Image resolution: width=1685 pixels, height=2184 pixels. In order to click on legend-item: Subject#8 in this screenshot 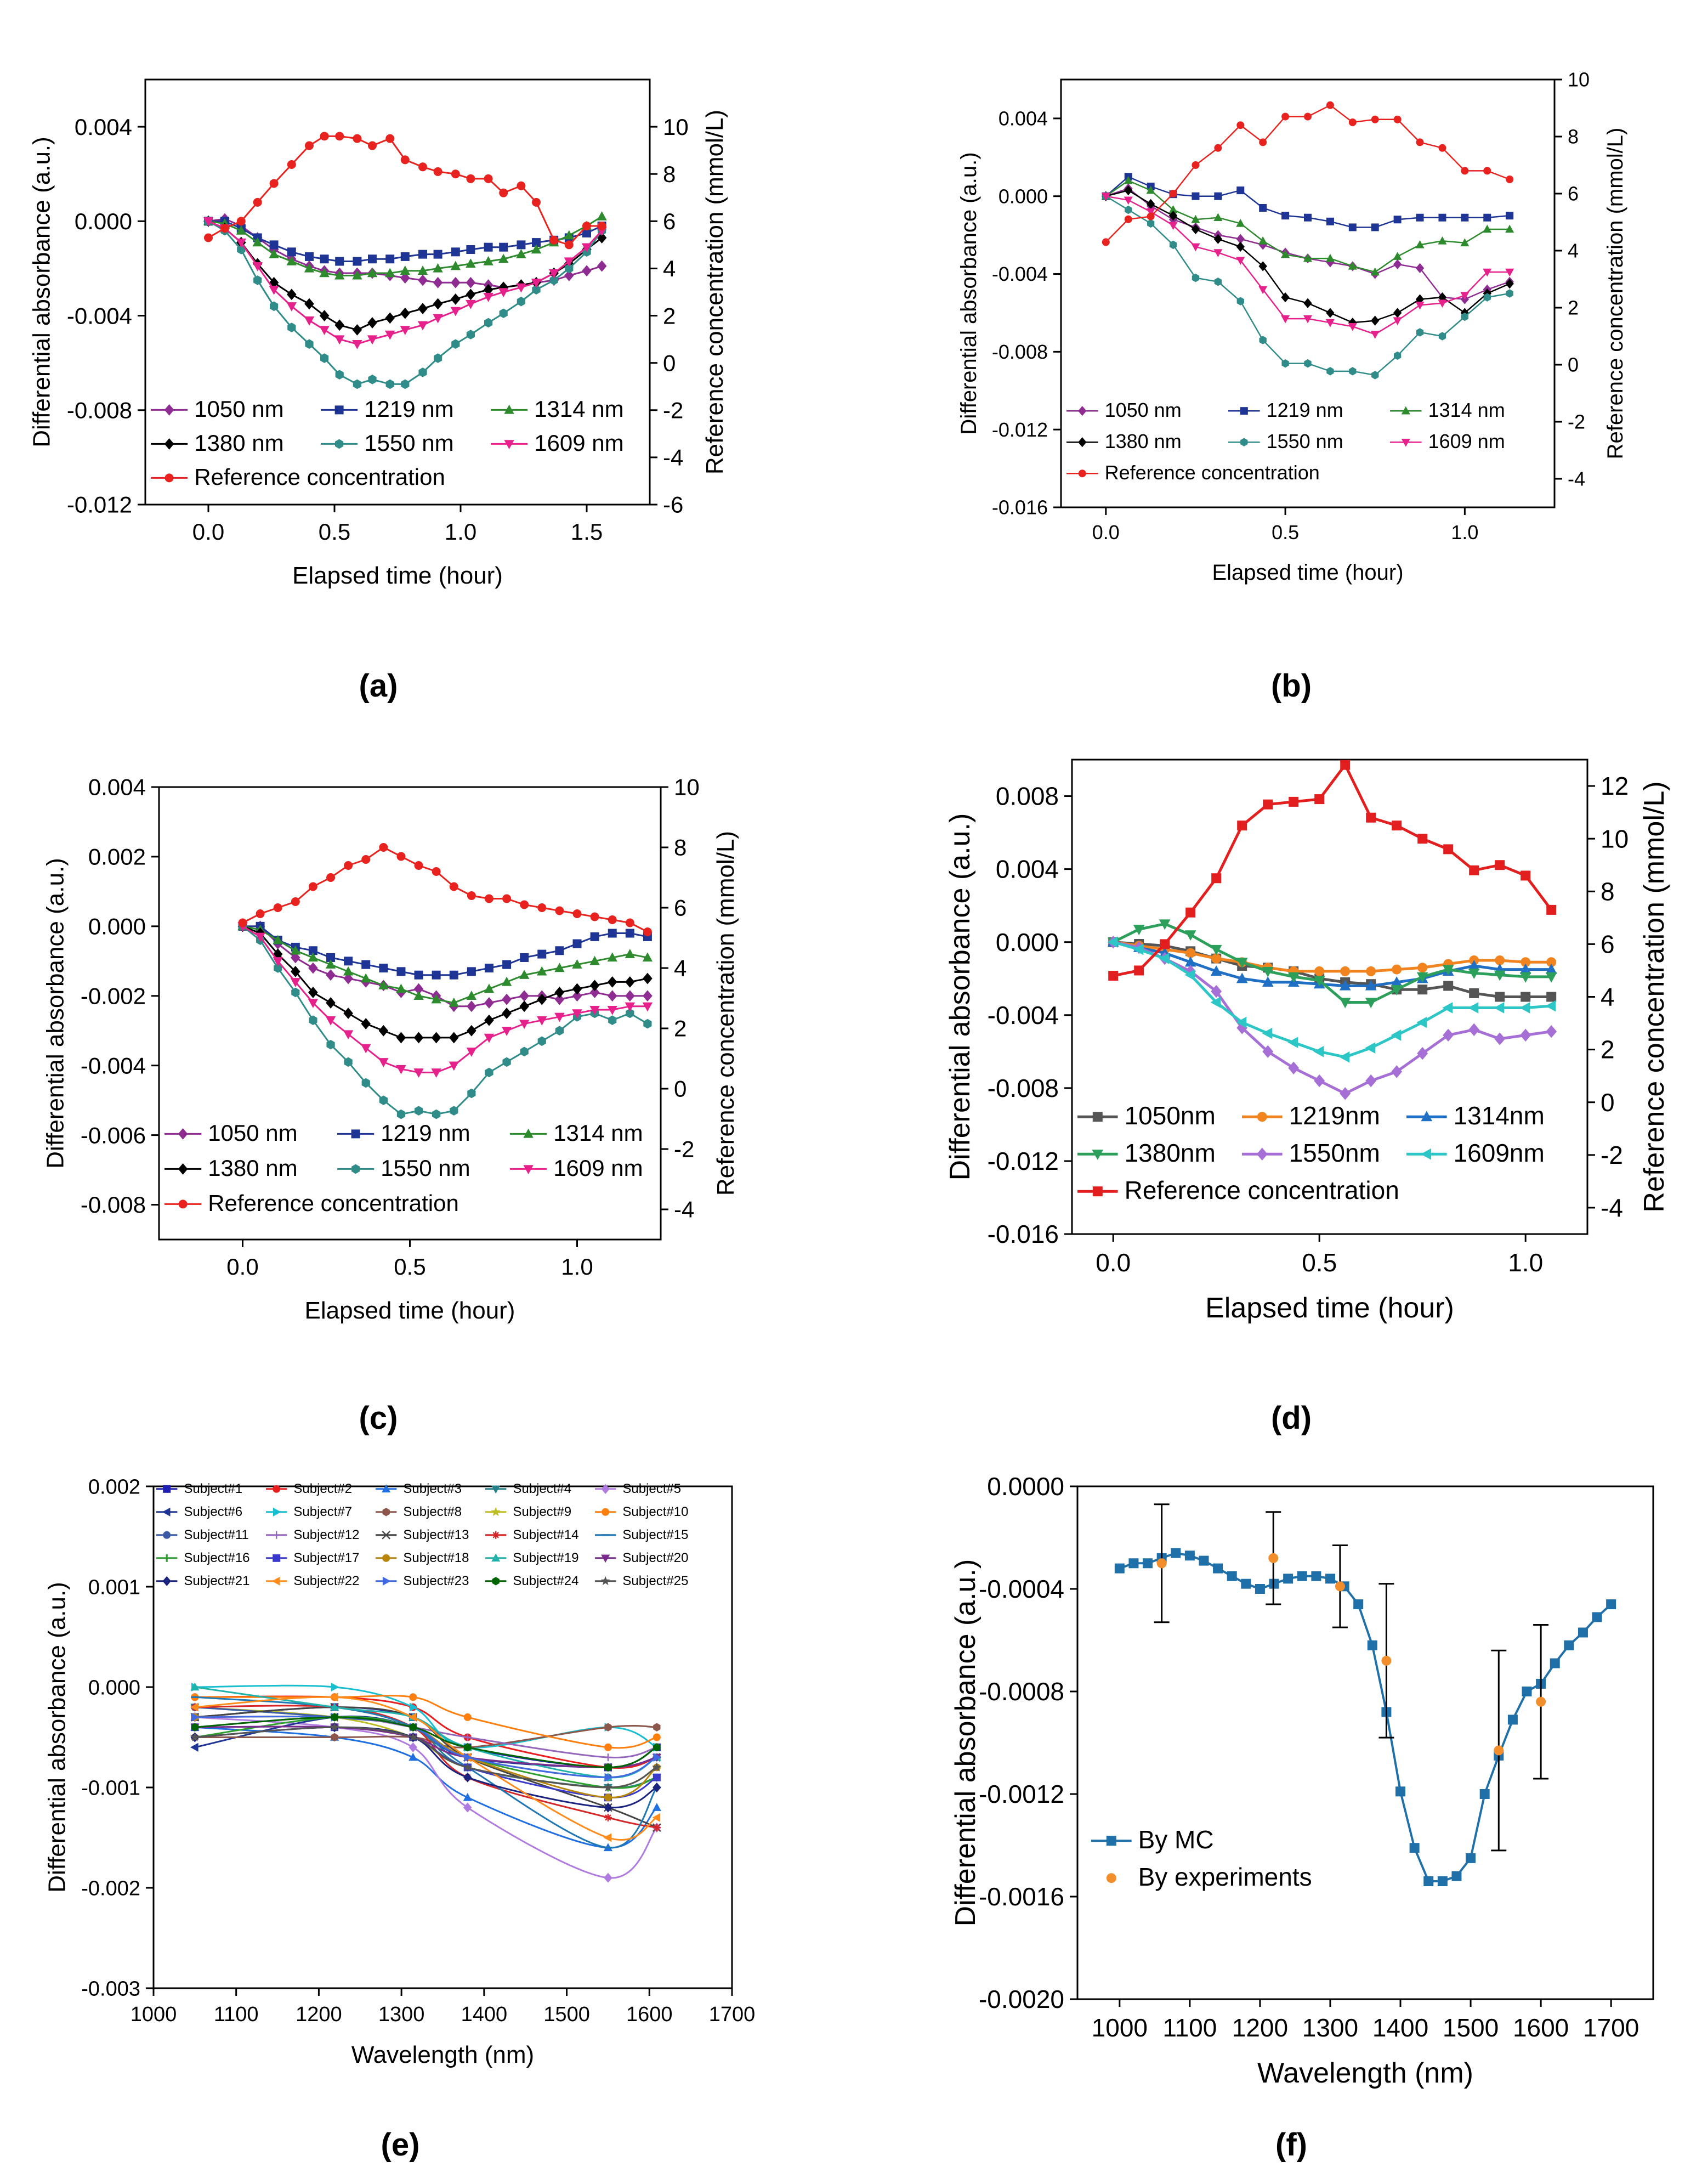, I will do `click(419, 1511)`.